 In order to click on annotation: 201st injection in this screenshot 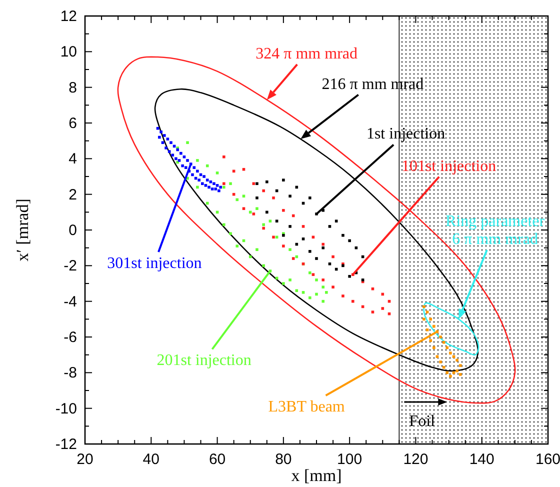, I will do `click(204, 361)`.